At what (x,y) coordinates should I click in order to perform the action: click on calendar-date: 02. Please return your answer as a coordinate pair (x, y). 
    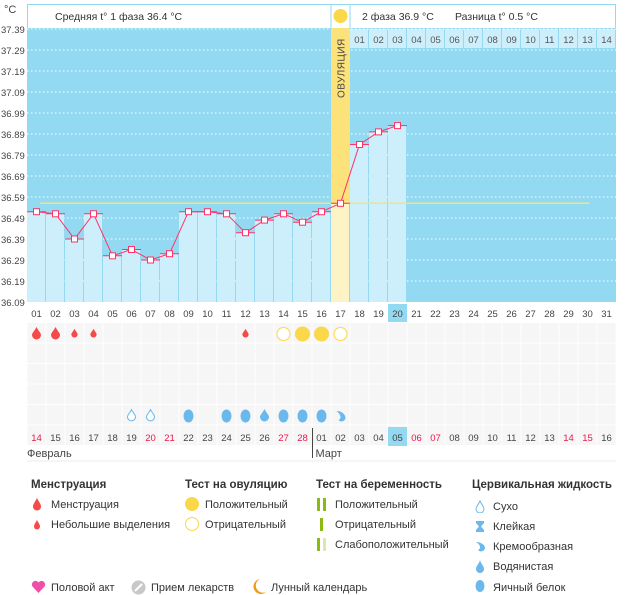
    Looking at the image, I should click on (340, 438).